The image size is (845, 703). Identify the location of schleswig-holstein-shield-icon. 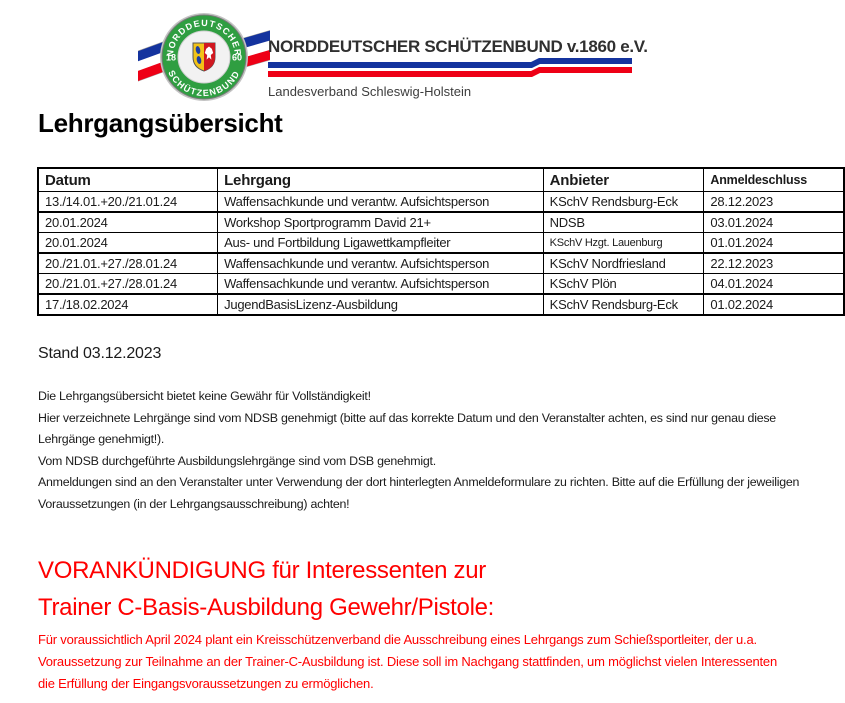
(204, 57).